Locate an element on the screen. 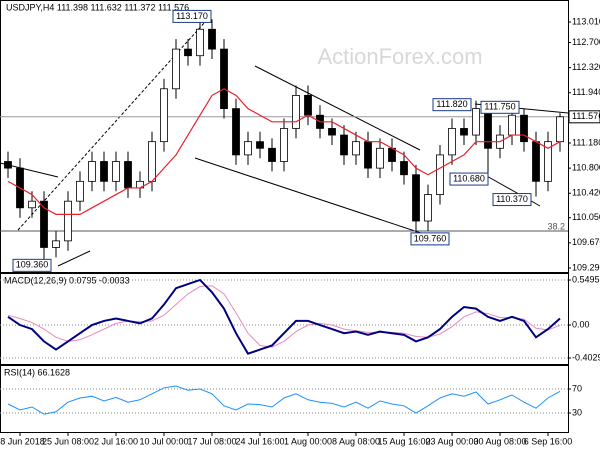  rsi-panel is located at coordinates (284, 399).